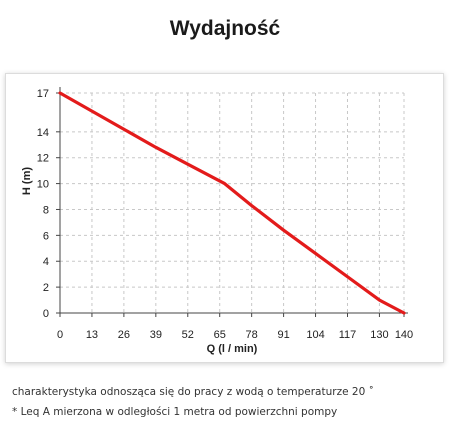 The image size is (450, 431). I want to click on y-tick-label-4: 8, so click(46, 210).